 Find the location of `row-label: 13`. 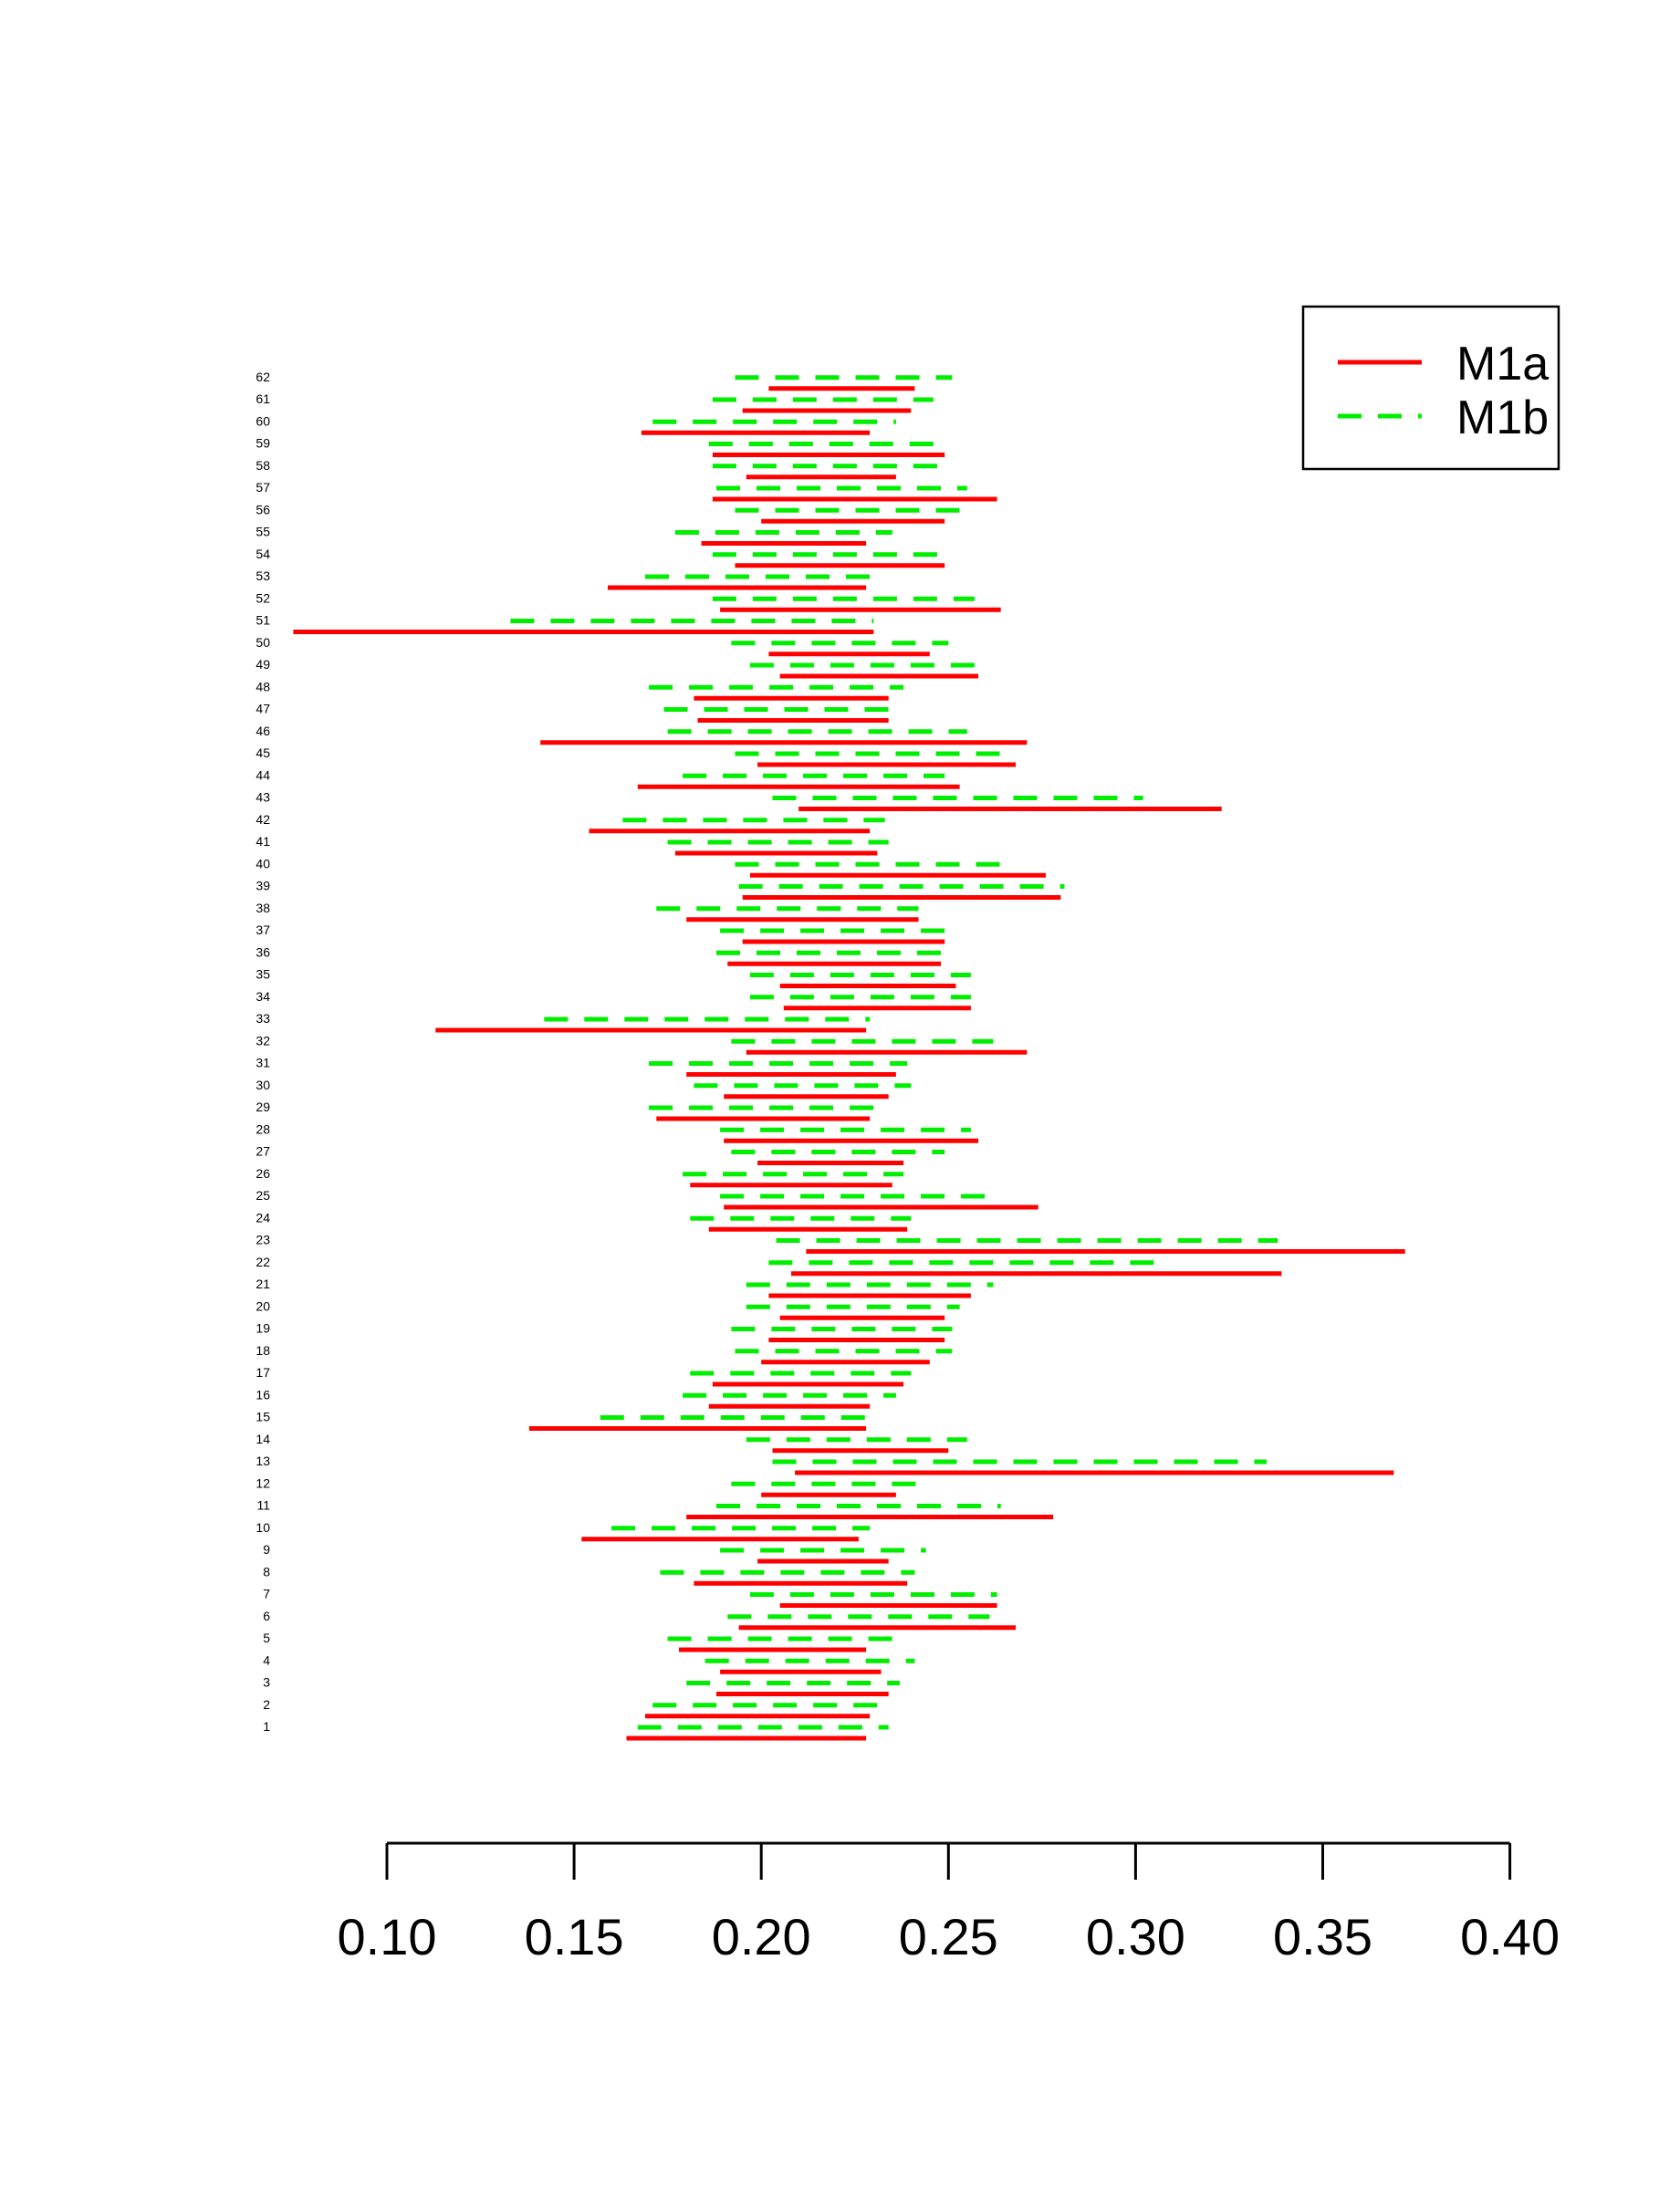

row-label: 13 is located at coordinates (263, 1461).